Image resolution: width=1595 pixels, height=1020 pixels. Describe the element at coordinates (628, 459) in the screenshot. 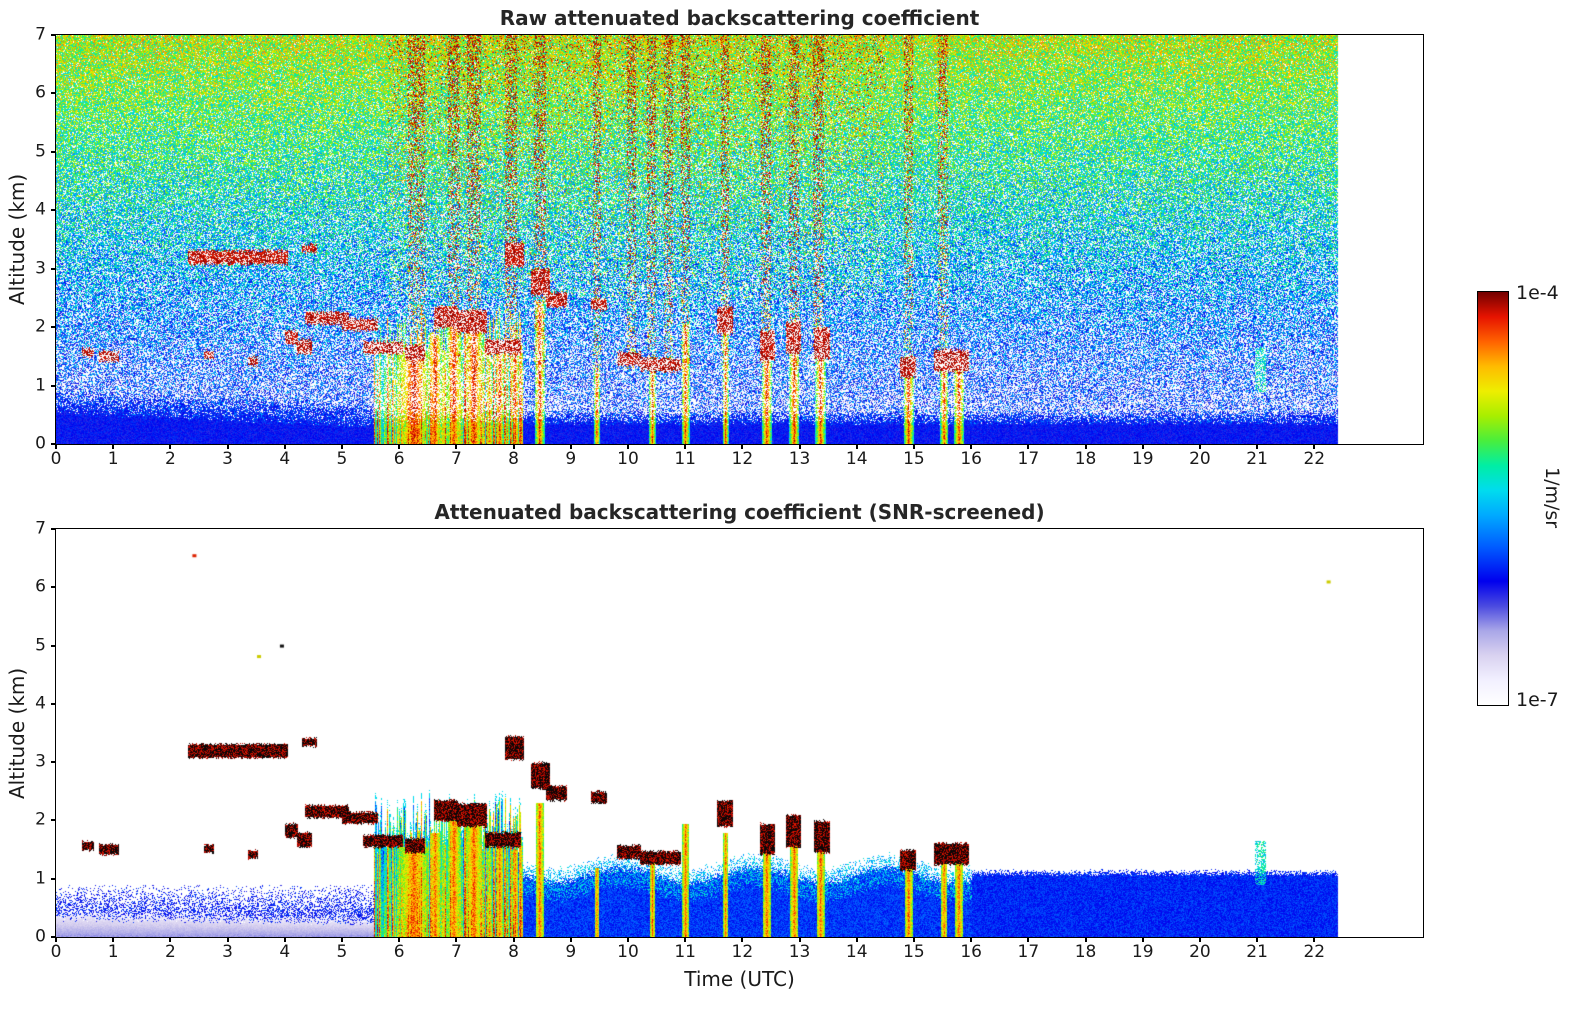

I see `x-tick-label: 10` at that location.